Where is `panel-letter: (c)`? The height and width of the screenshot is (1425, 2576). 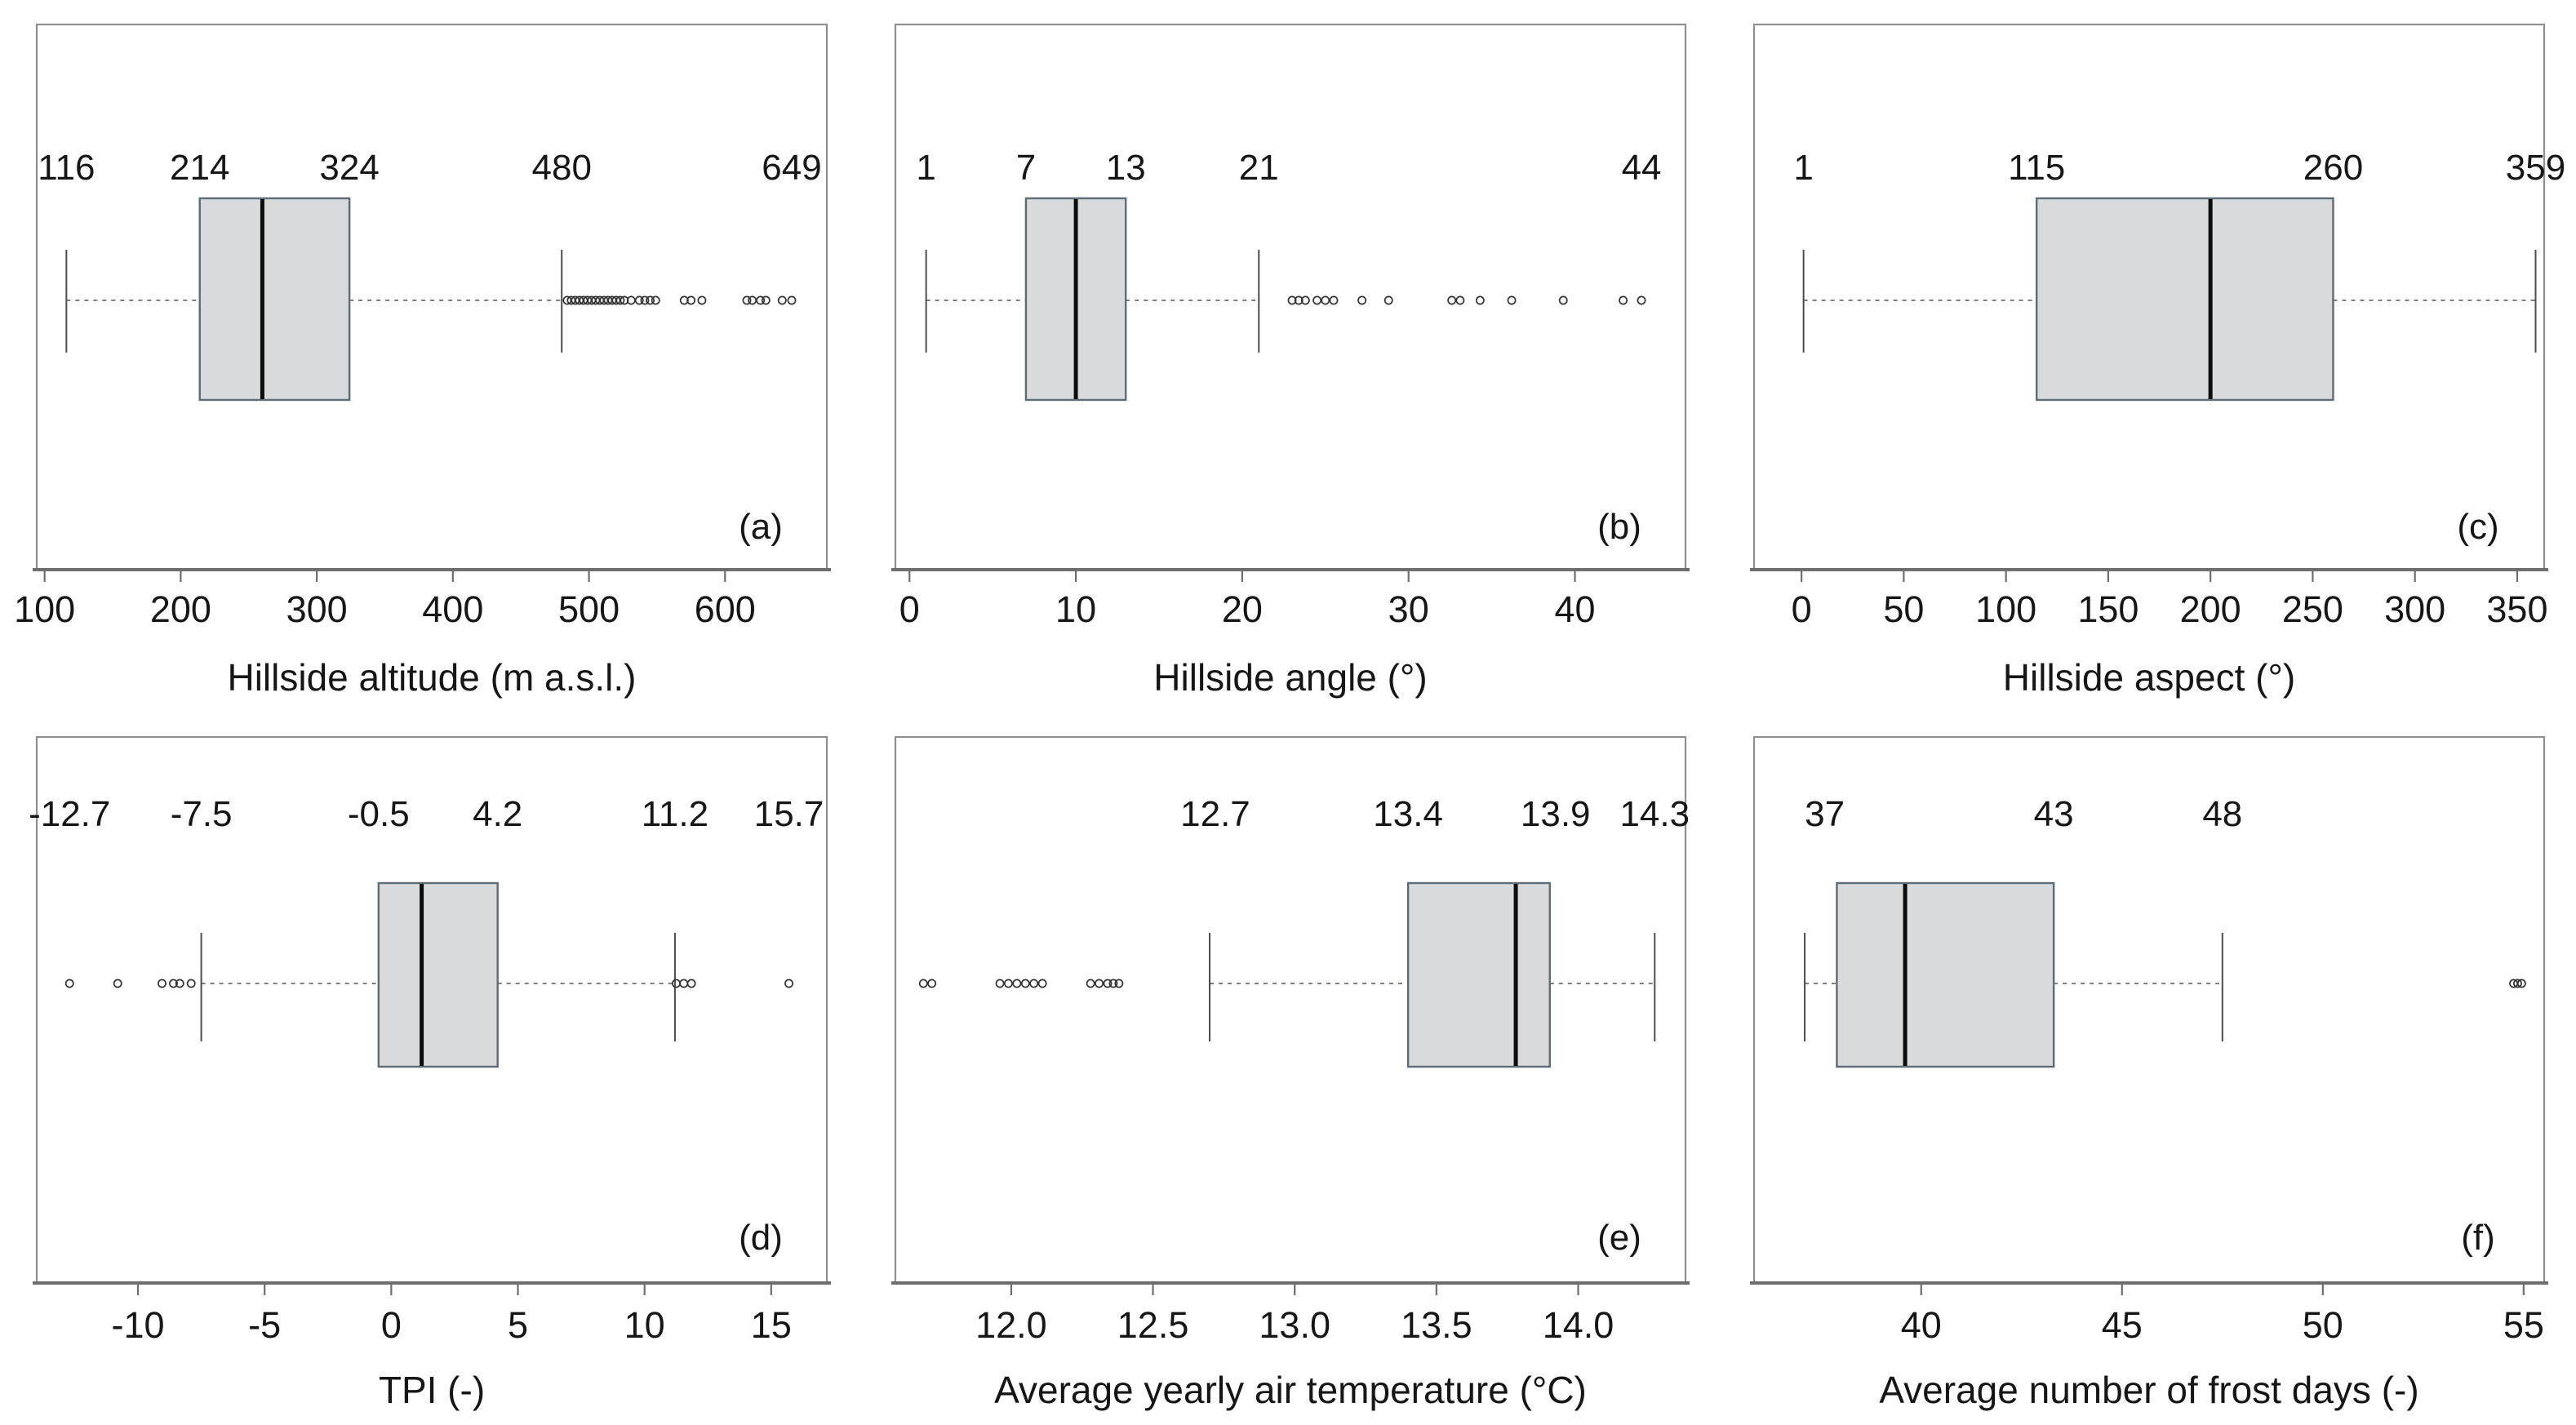 panel-letter: (c) is located at coordinates (2477, 527).